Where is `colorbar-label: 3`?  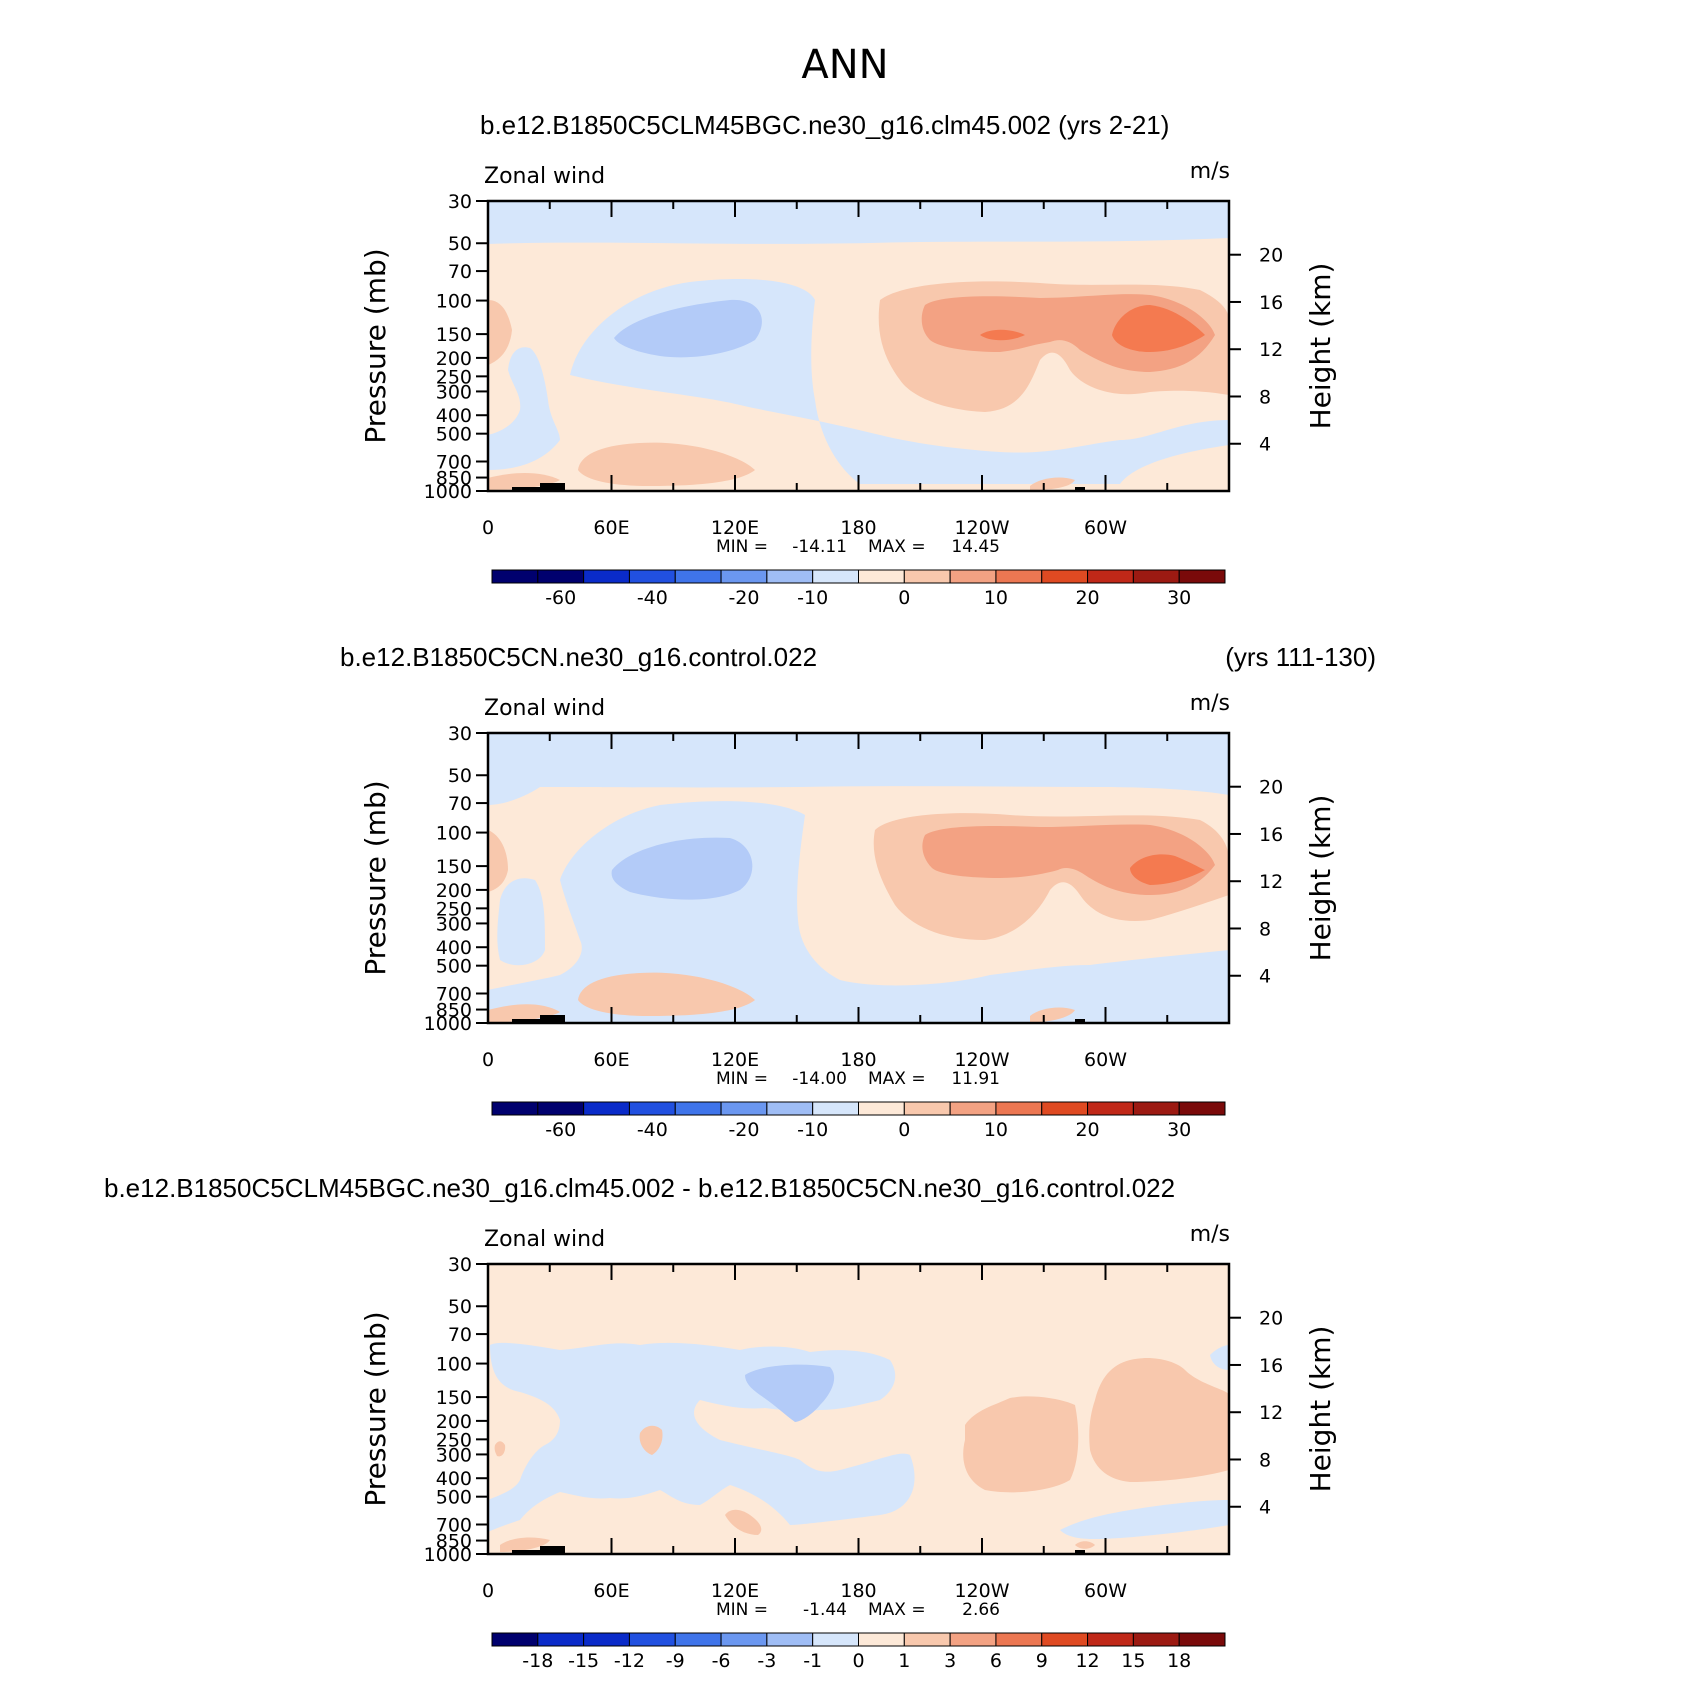
colorbar-label: 3 is located at coordinates (950, 1661).